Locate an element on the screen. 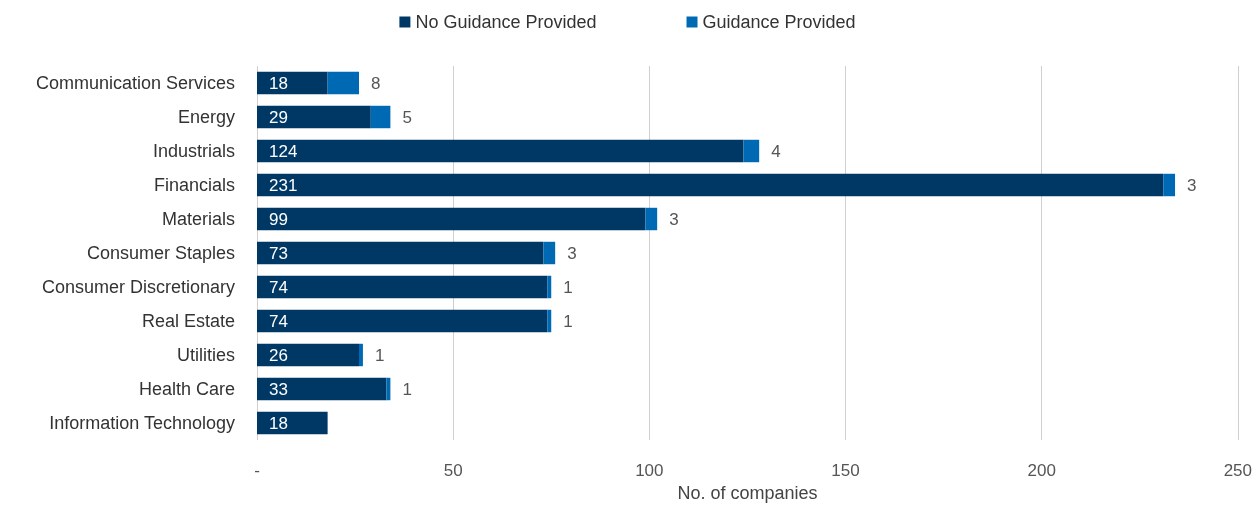 This screenshot has width=1255, height=516. x-tick-label: - is located at coordinates (257, 470).